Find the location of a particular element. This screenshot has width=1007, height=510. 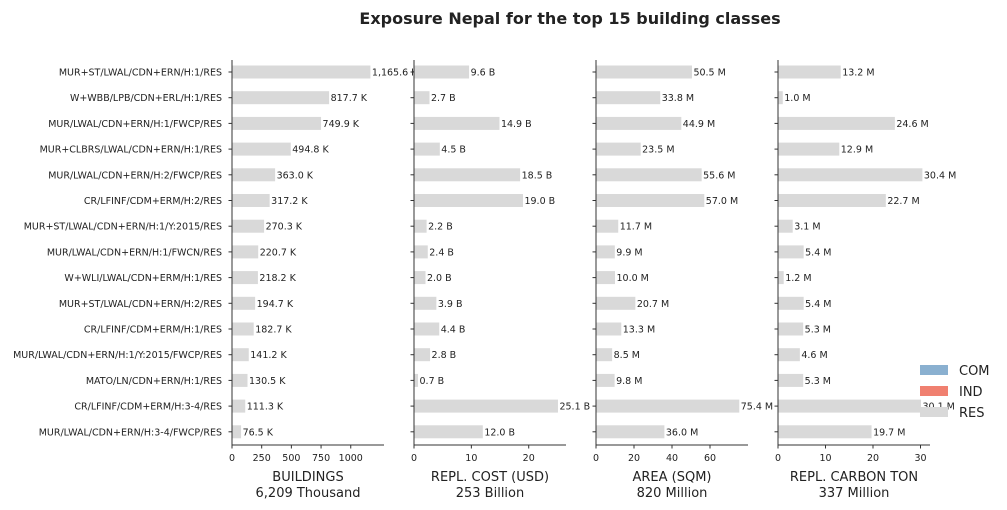

x-tick-label: 10 is located at coordinates (471, 458).